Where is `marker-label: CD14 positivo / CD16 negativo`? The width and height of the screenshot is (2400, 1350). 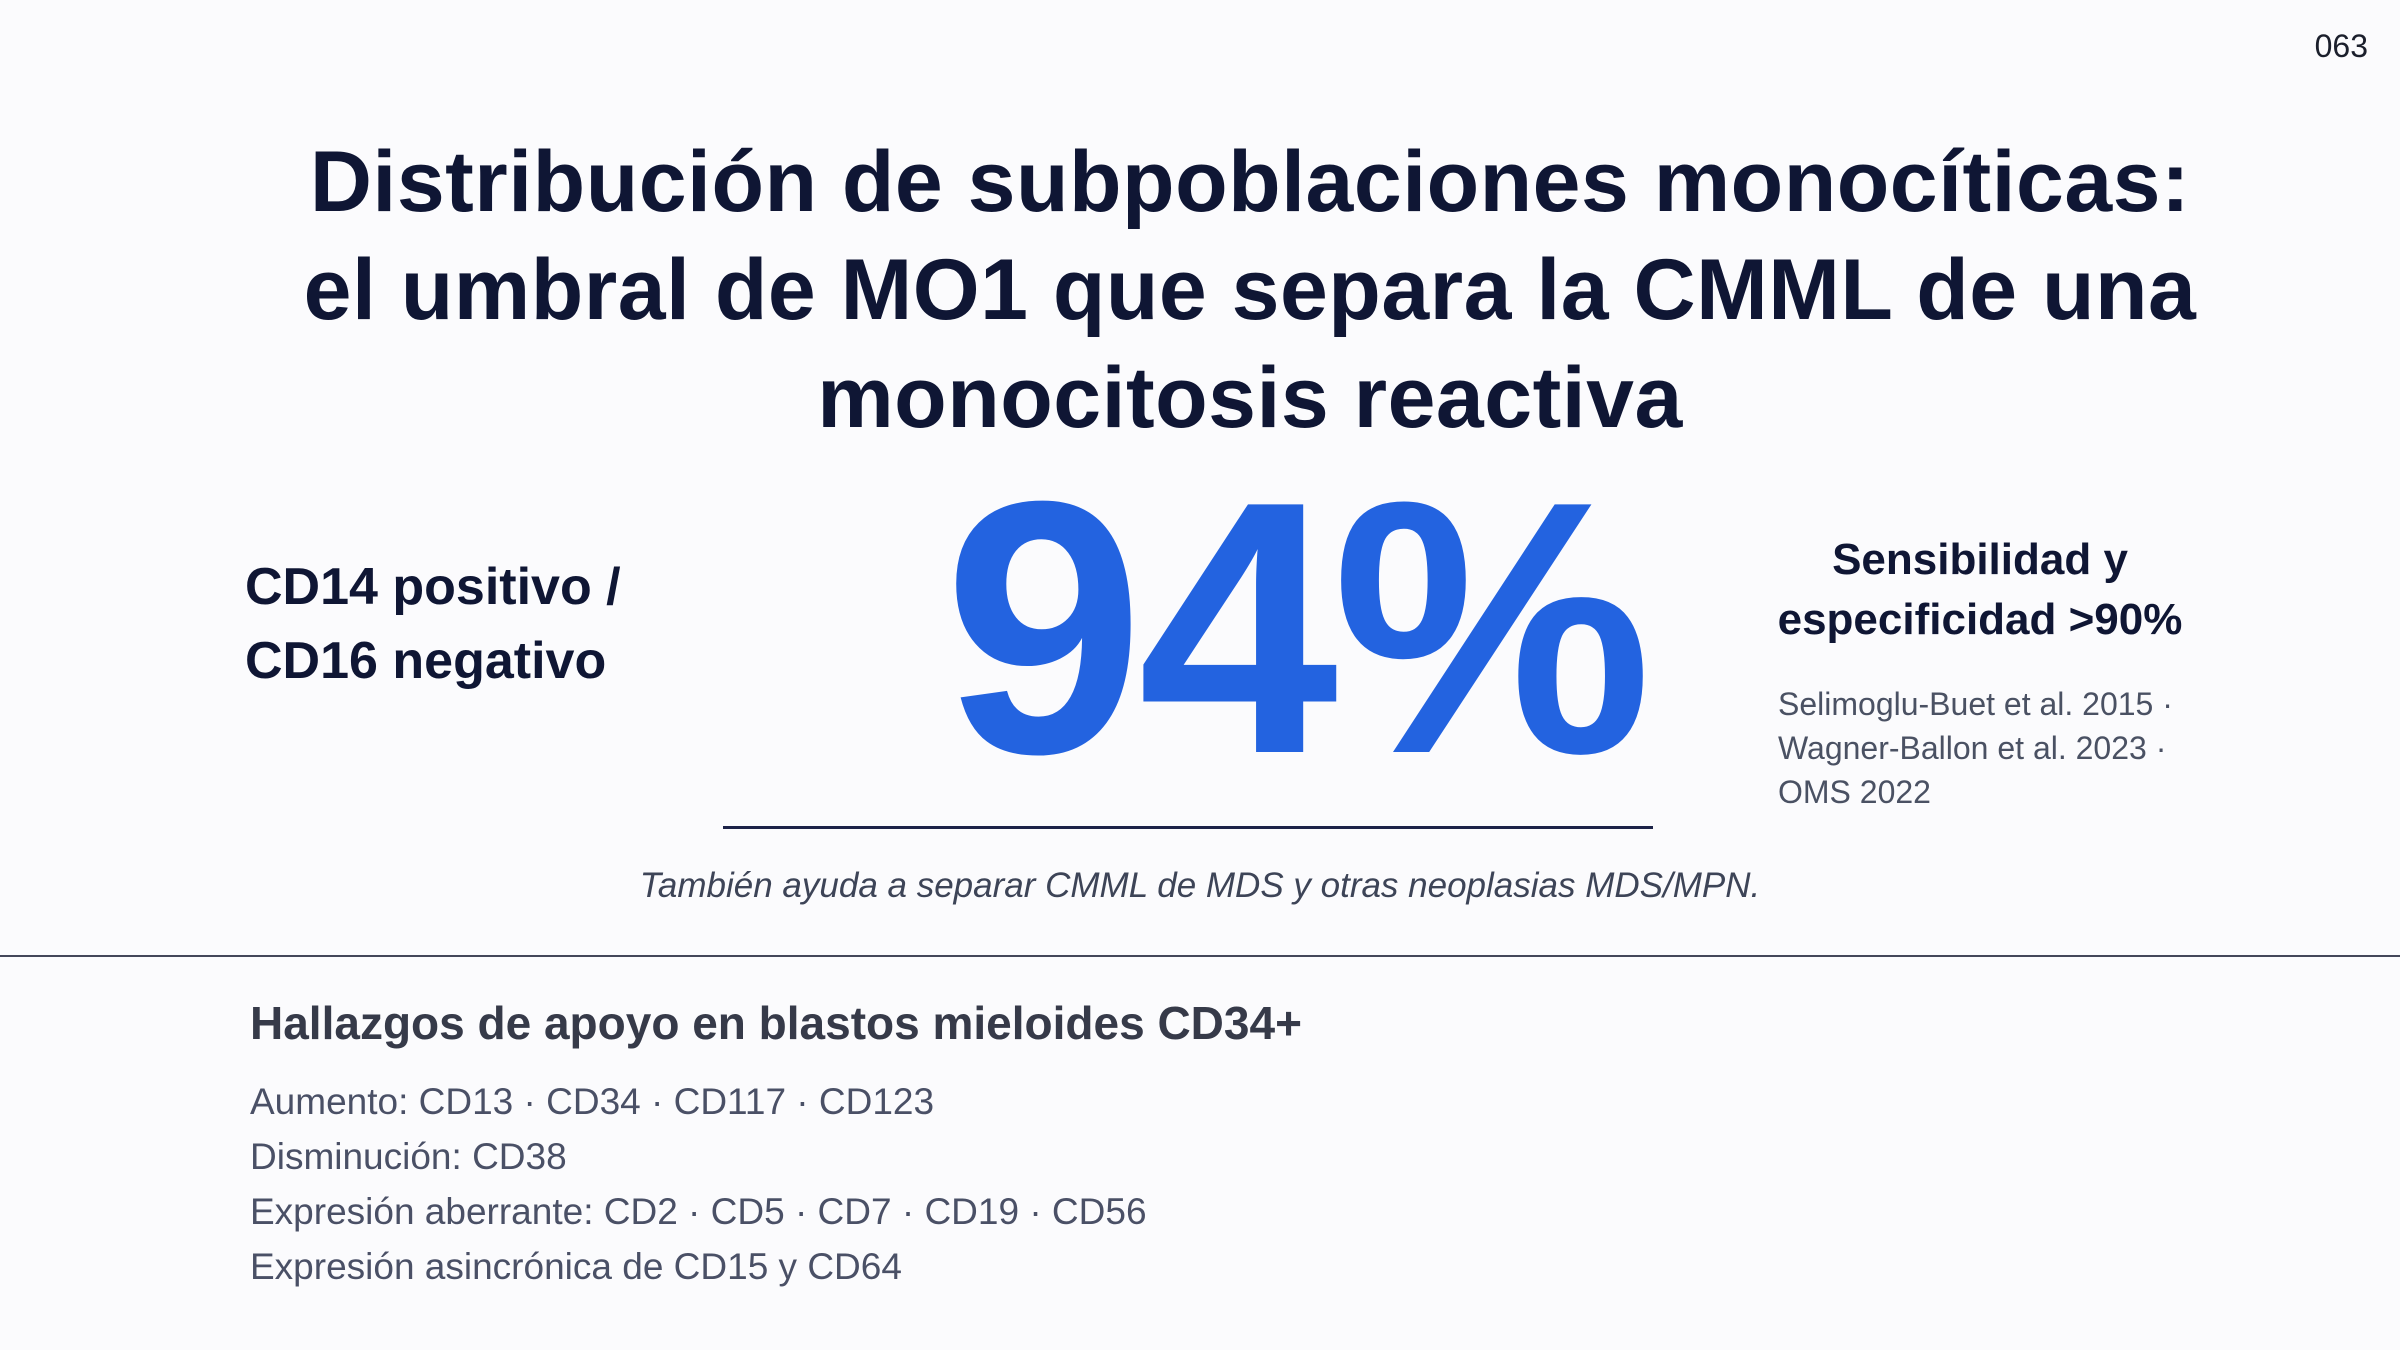 marker-label: CD14 positivo / CD16 negativo is located at coordinates (433, 624).